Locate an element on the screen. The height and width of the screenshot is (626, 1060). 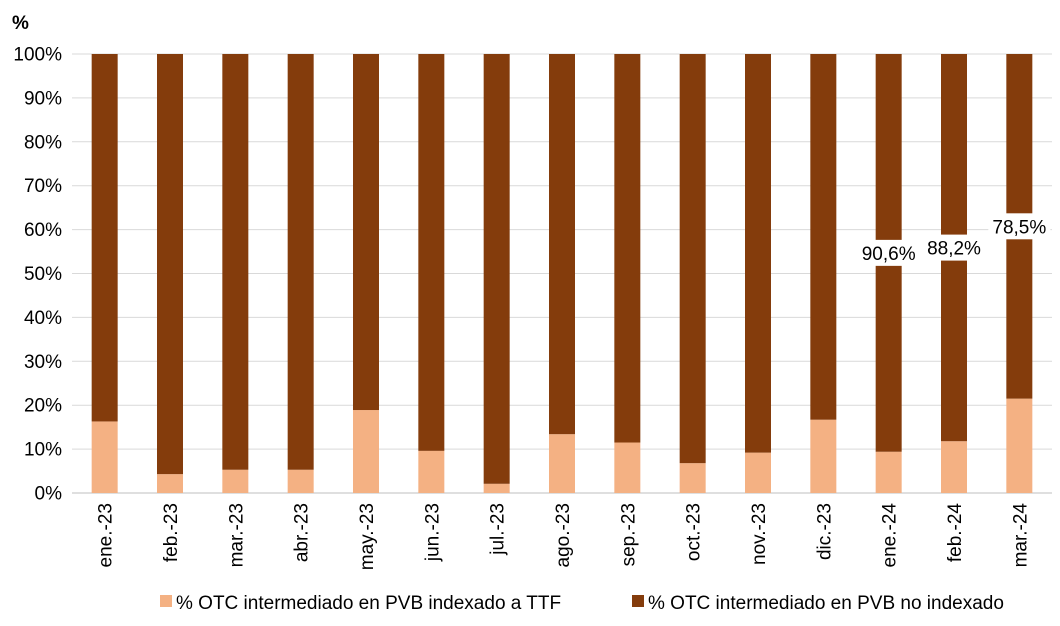
x-tick-label: nov.-23 is located at coordinates (759, 534).